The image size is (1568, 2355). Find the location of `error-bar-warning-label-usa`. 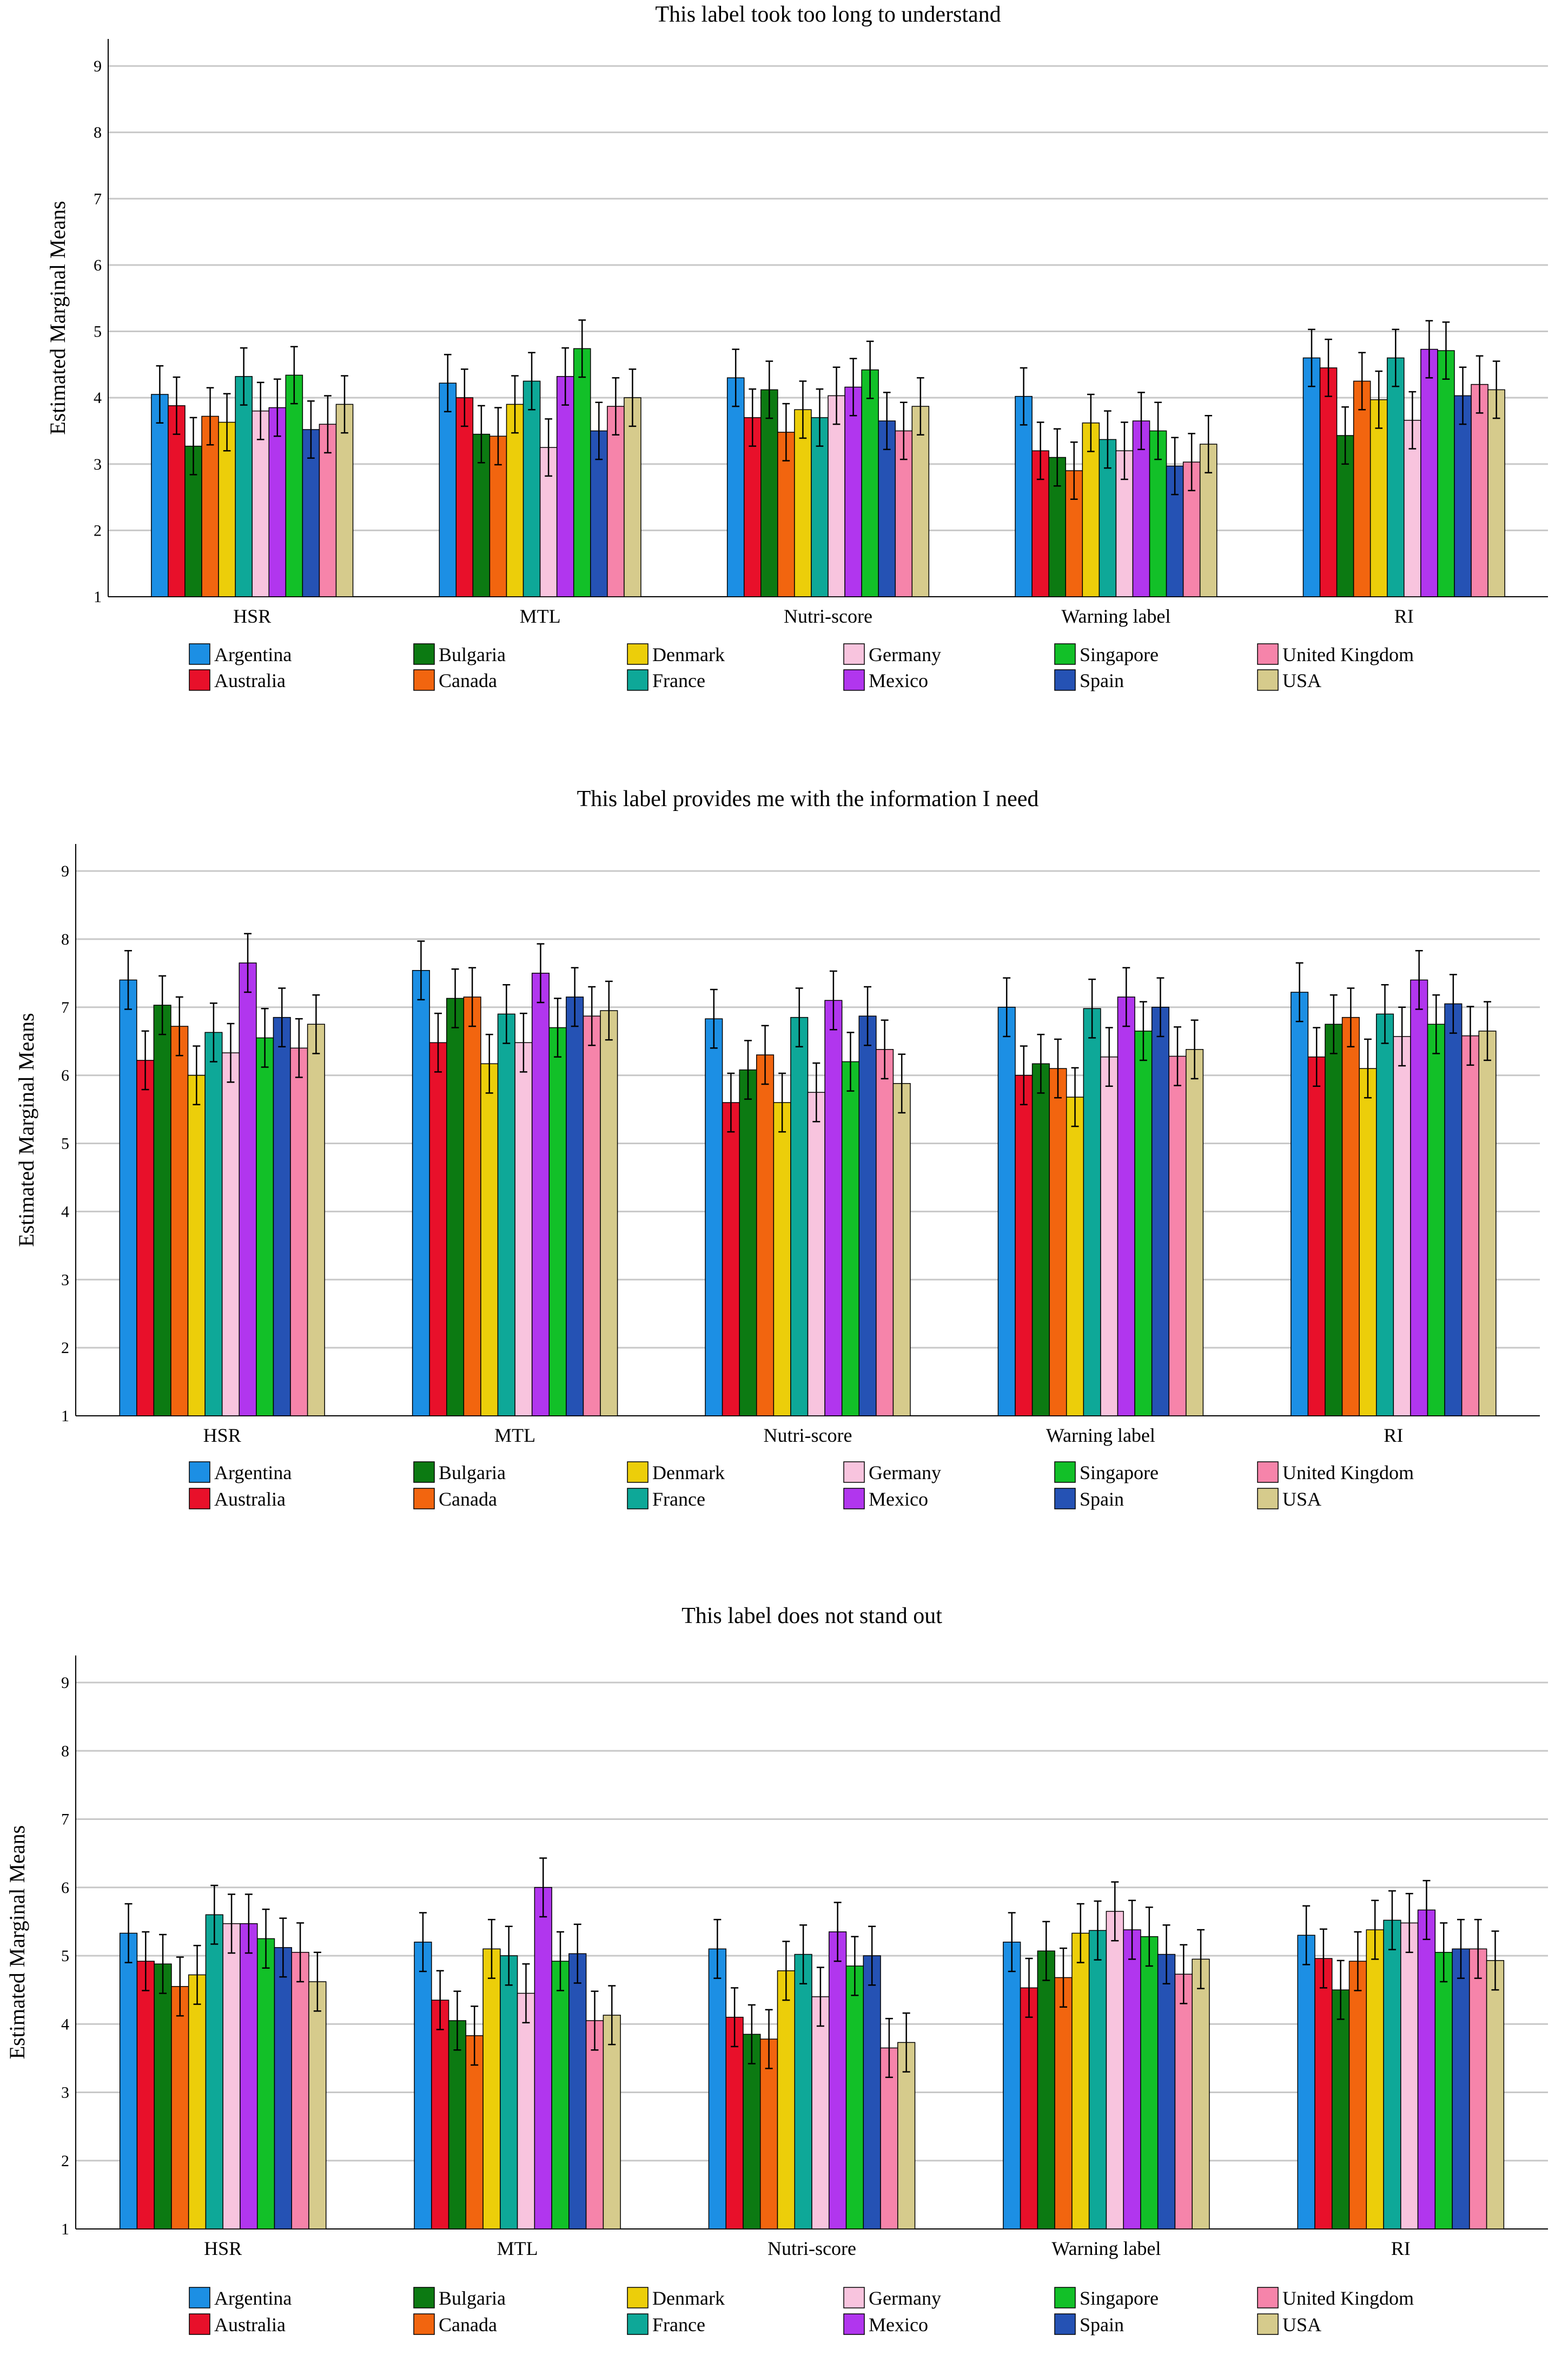

error-bar-warning-label-usa is located at coordinates (1209, 443).